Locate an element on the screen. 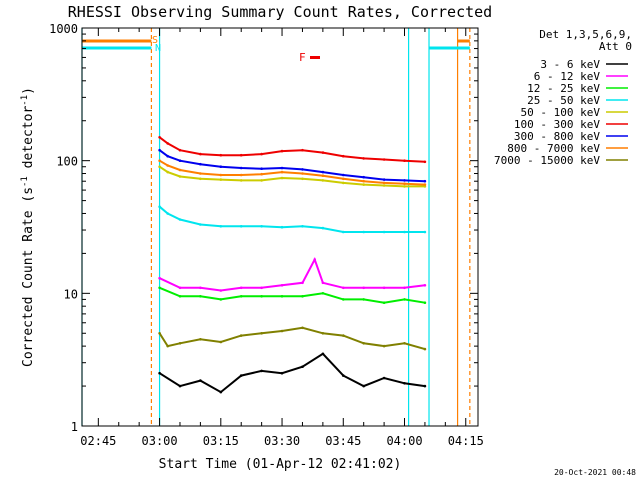  legend-label: 6 - 12 keV is located at coordinates (567, 76).